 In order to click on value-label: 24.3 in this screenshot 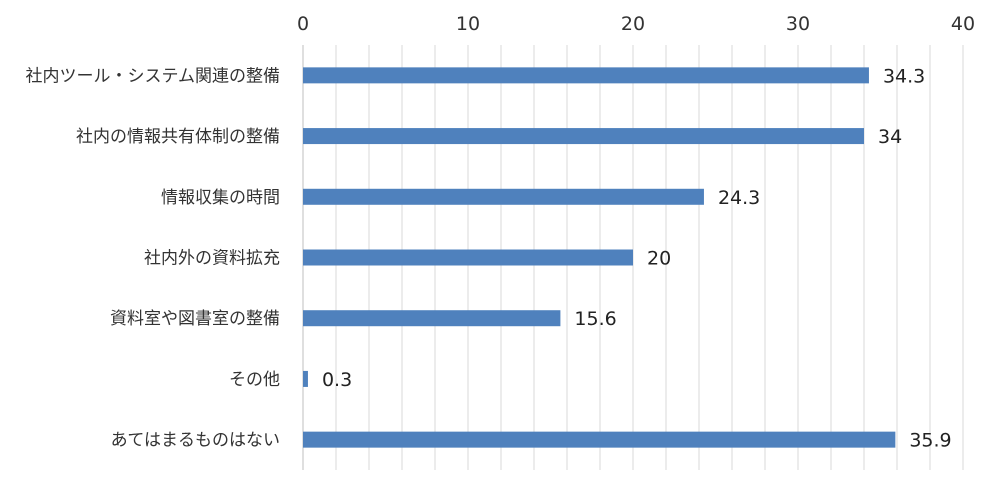, I will do `click(739, 198)`.